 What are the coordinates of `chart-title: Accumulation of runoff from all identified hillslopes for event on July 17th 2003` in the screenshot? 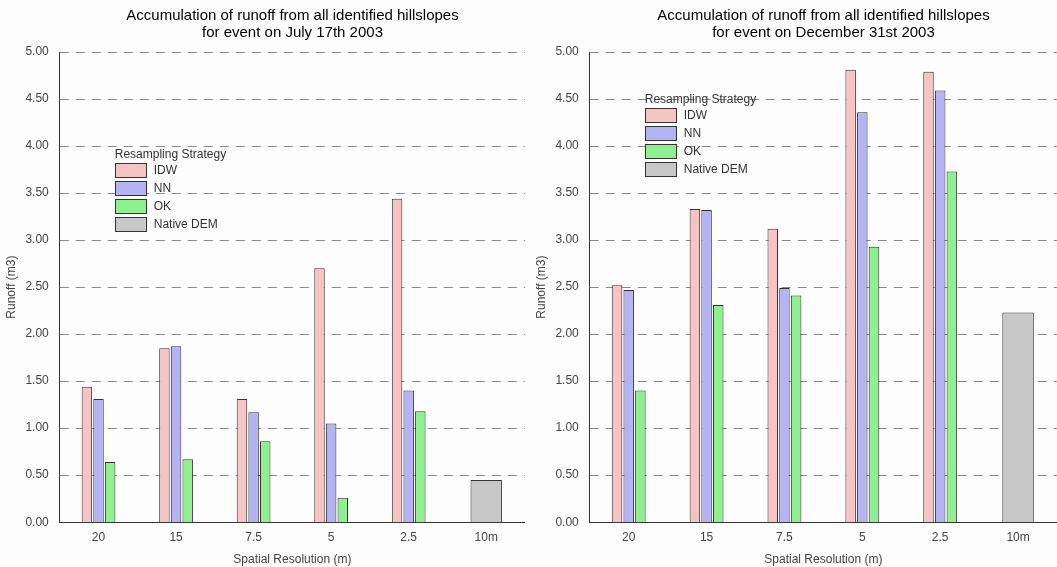 It's located at (292, 23).